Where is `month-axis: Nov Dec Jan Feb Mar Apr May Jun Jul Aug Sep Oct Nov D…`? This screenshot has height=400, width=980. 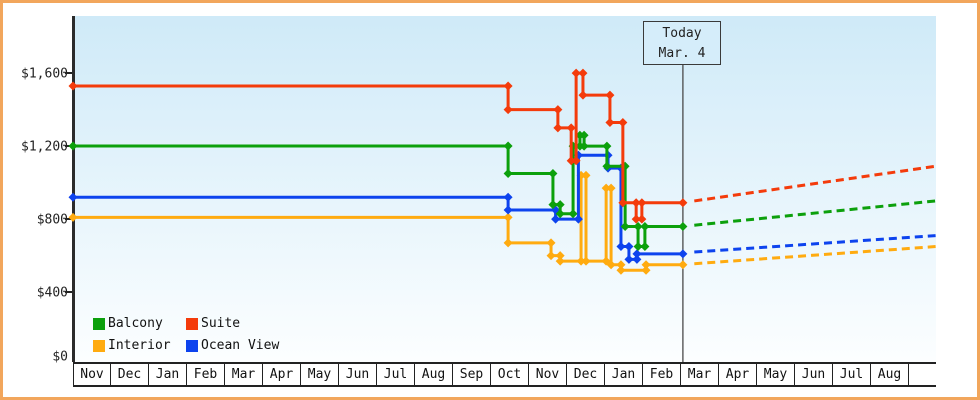 month-axis: Nov Dec Jan Feb Mar Apr May Jun Jul Aug Sep Oct Nov D… is located at coordinates (504, 374).